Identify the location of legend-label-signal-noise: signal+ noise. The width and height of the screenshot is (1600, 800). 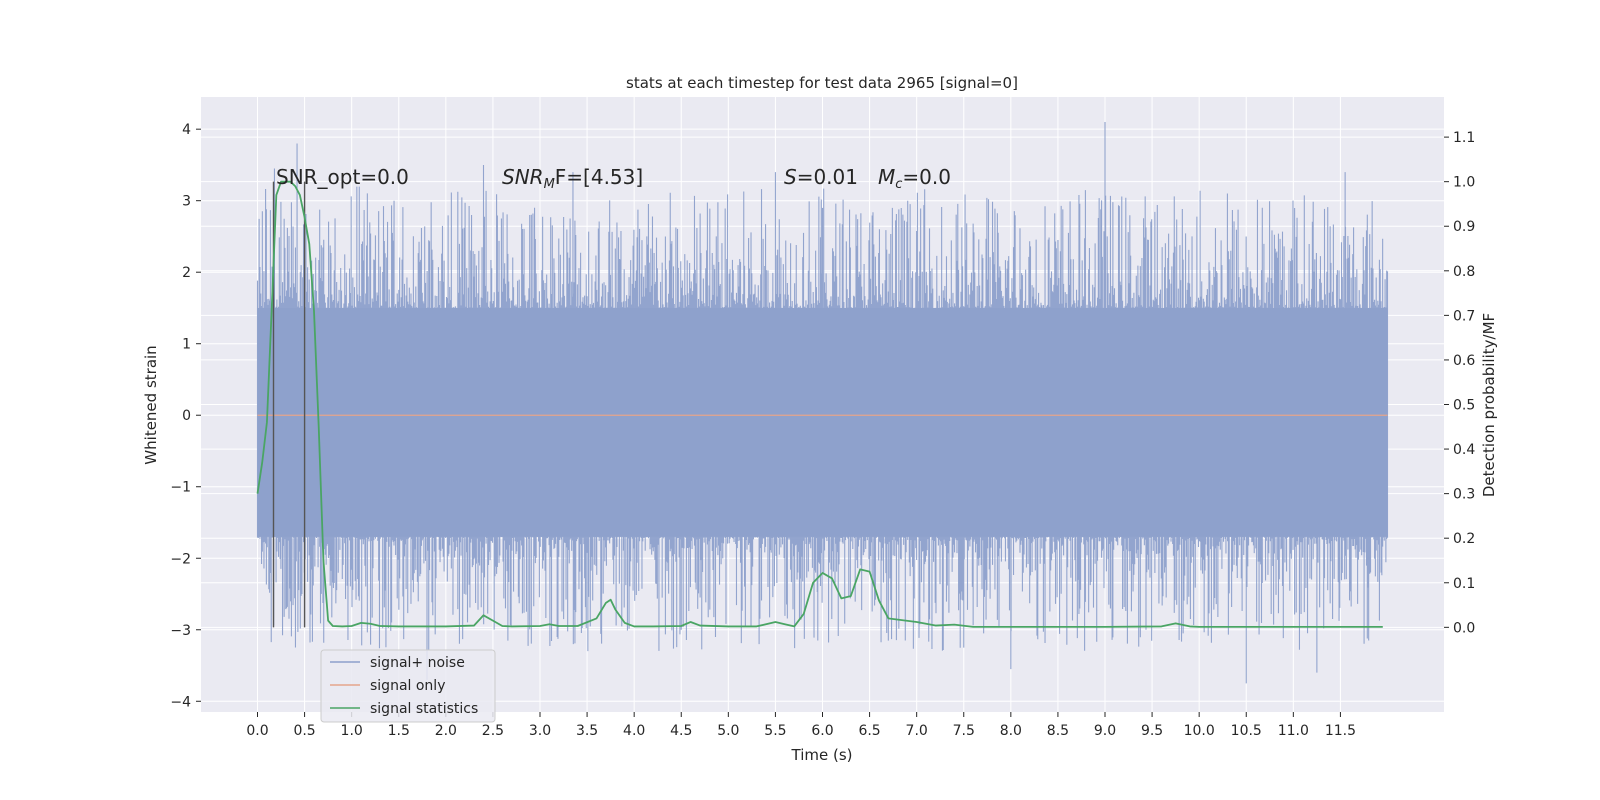
(417, 663).